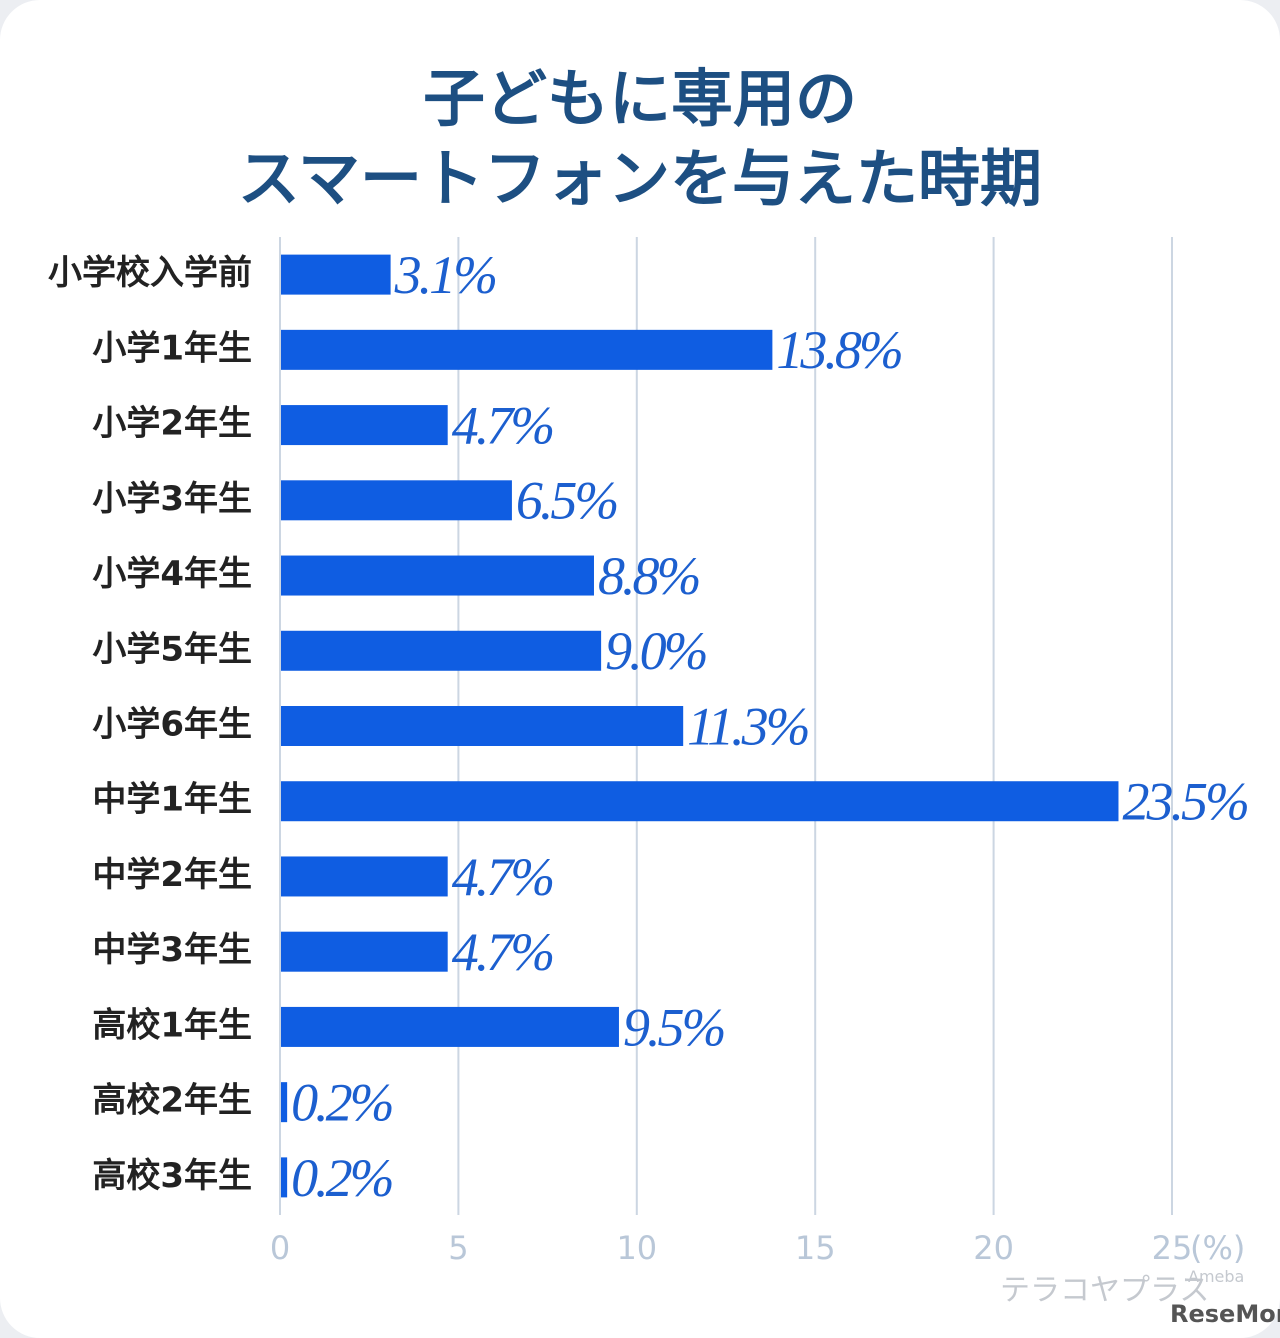 This screenshot has width=1280, height=1338. I want to click on chart-title: スマートフォンを与えた時期, so click(640, 178).